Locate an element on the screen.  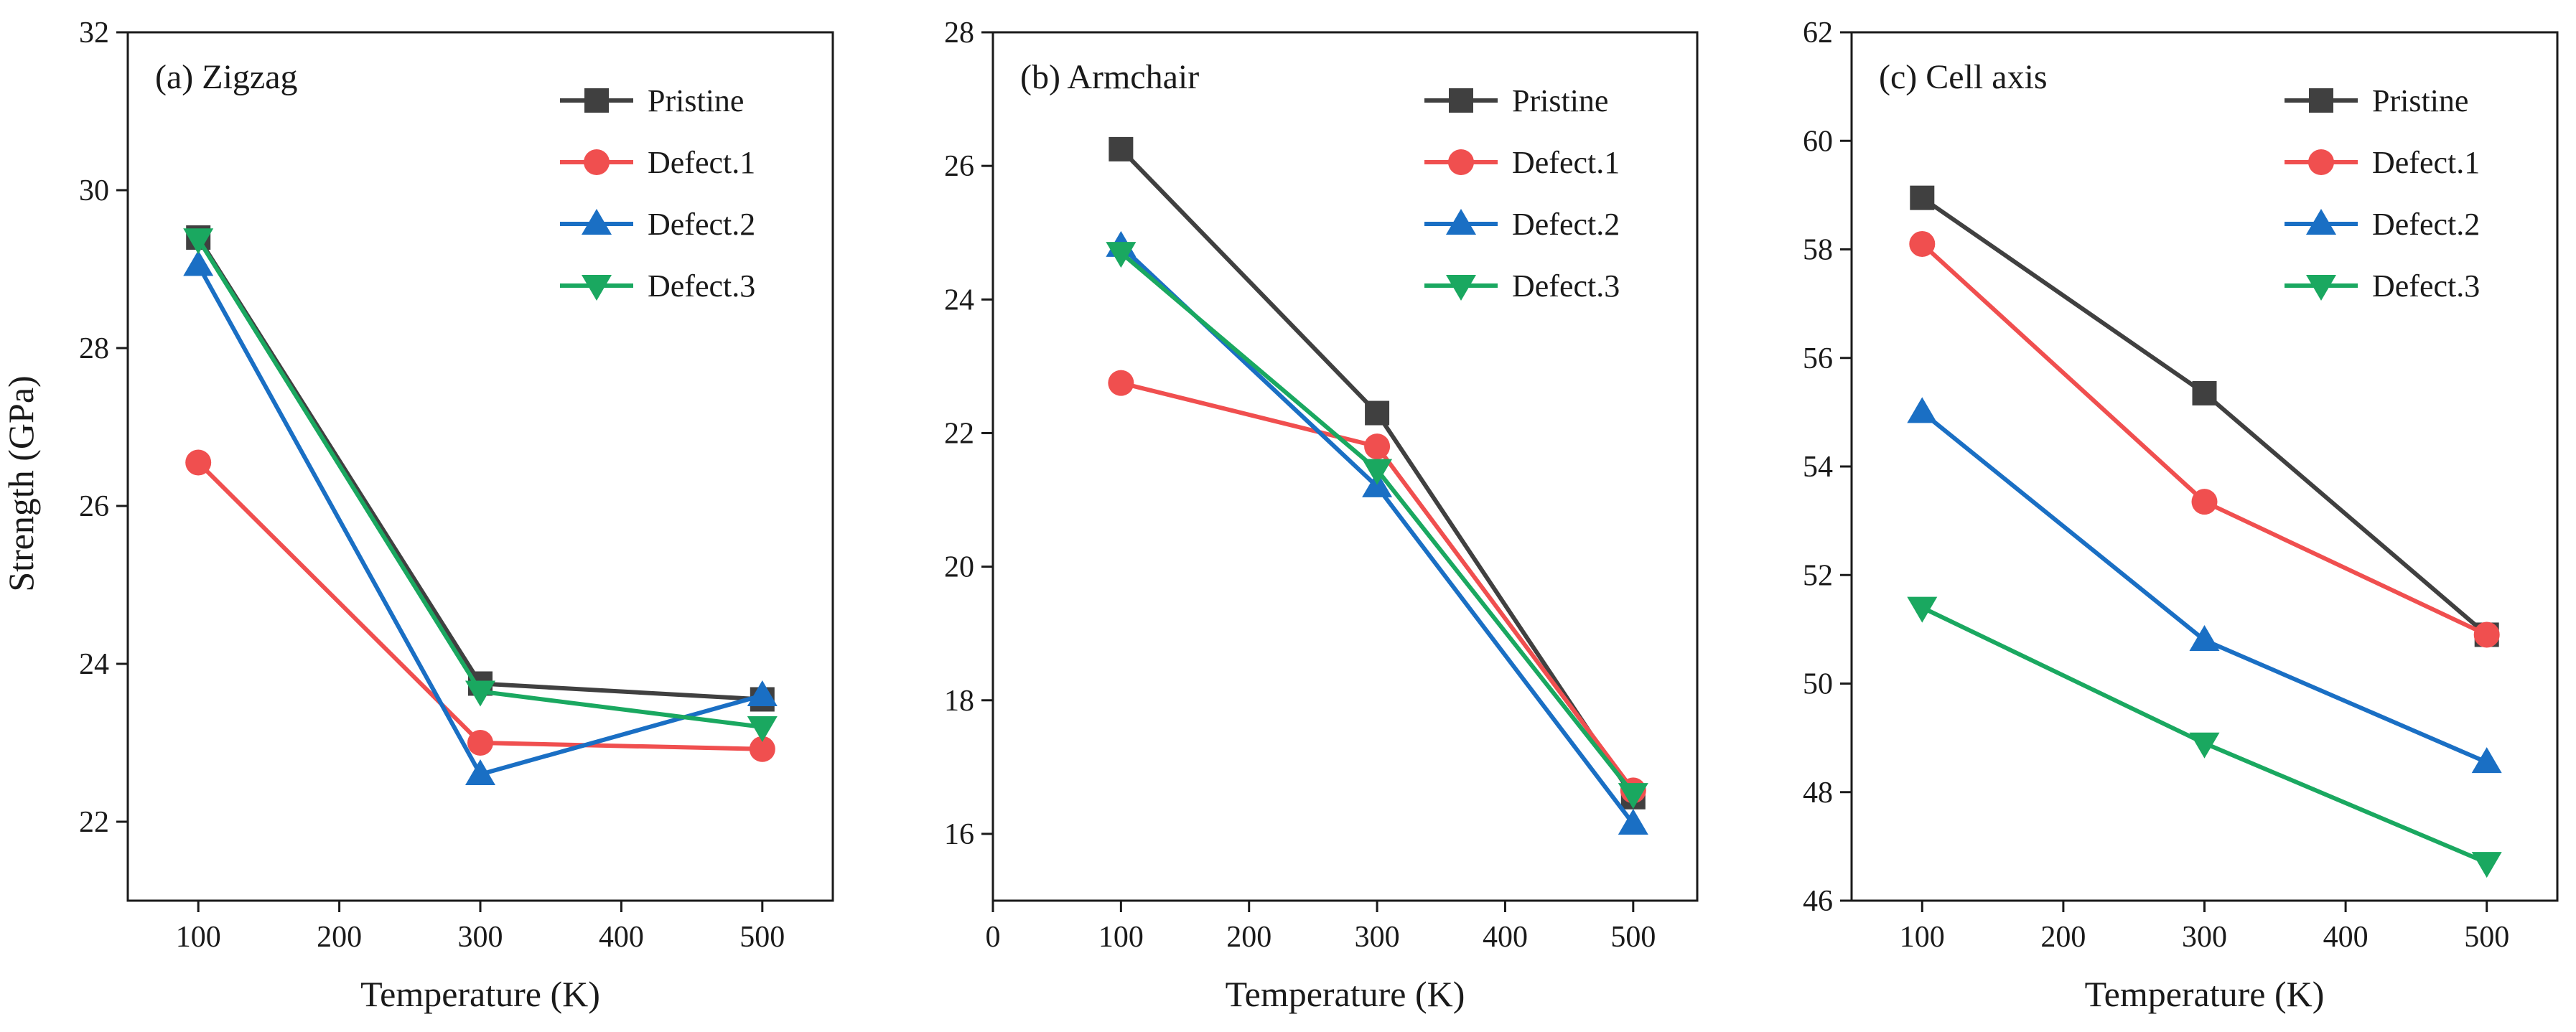
panel-title: (a) Zigzag is located at coordinates (226, 77).